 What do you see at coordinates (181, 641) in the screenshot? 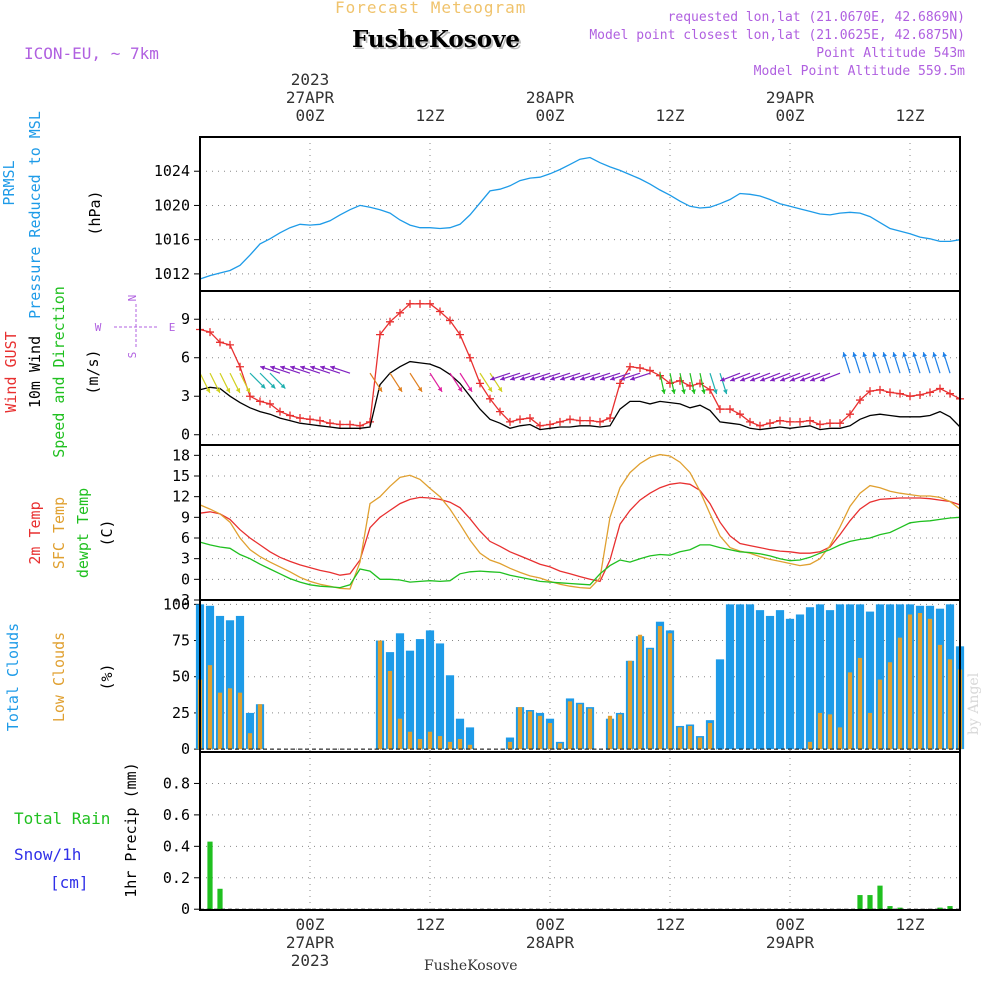
I see `y-tick-label: 75` at bounding box center [181, 641].